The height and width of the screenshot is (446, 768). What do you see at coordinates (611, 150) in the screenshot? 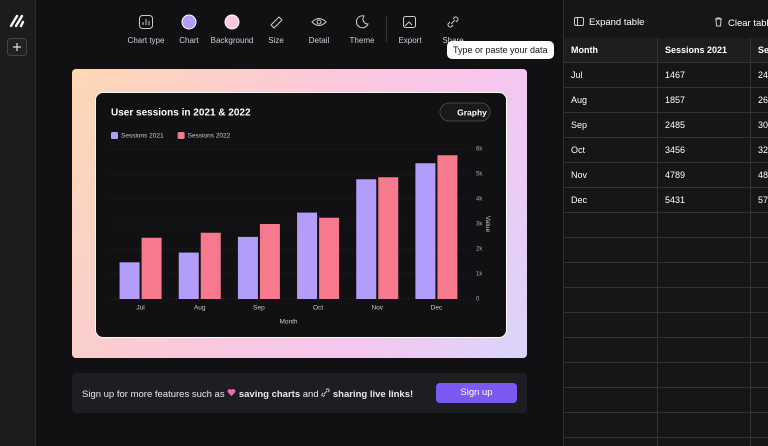
I see `table-cell: Oct` at bounding box center [611, 150].